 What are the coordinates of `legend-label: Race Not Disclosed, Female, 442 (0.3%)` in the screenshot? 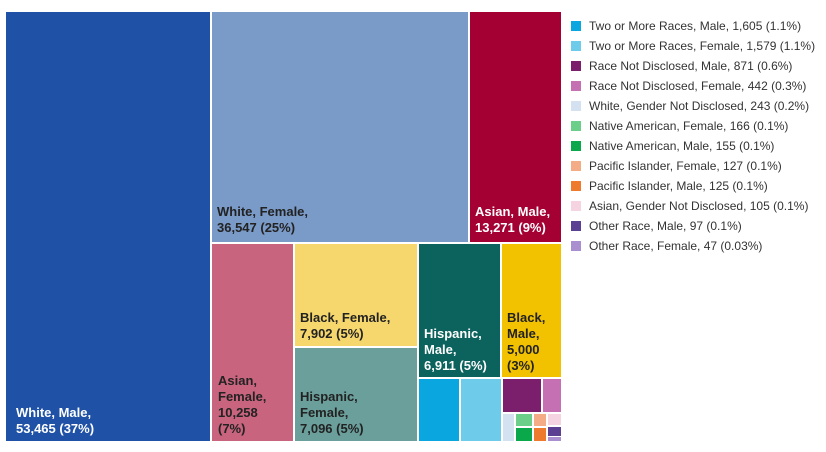 It's located at (698, 86).